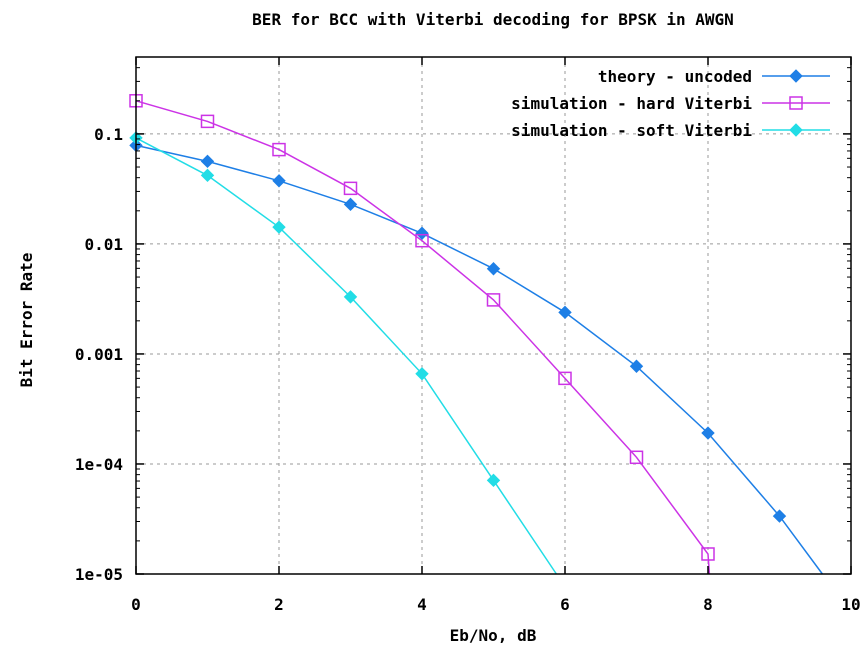 This screenshot has width=867, height=657. I want to click on y-tick-label: 0.001, so click(99, 354).